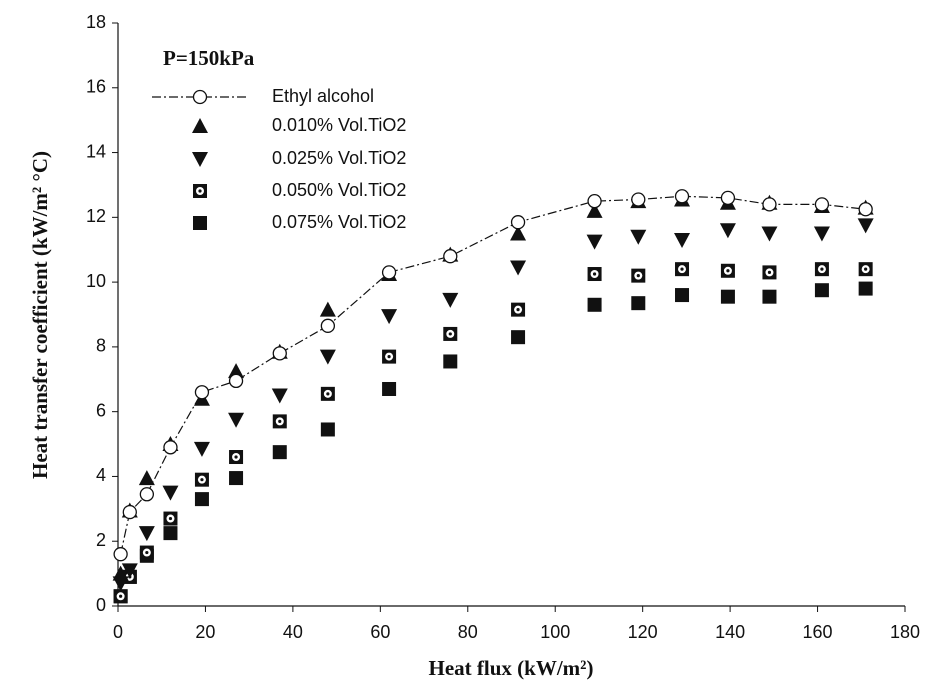 This screenshot has height=697, width=936. What do you see at coordinates (905, 632) in the screenshot?
I see `x-tick-label: 180` at bounding box center [905, 632].